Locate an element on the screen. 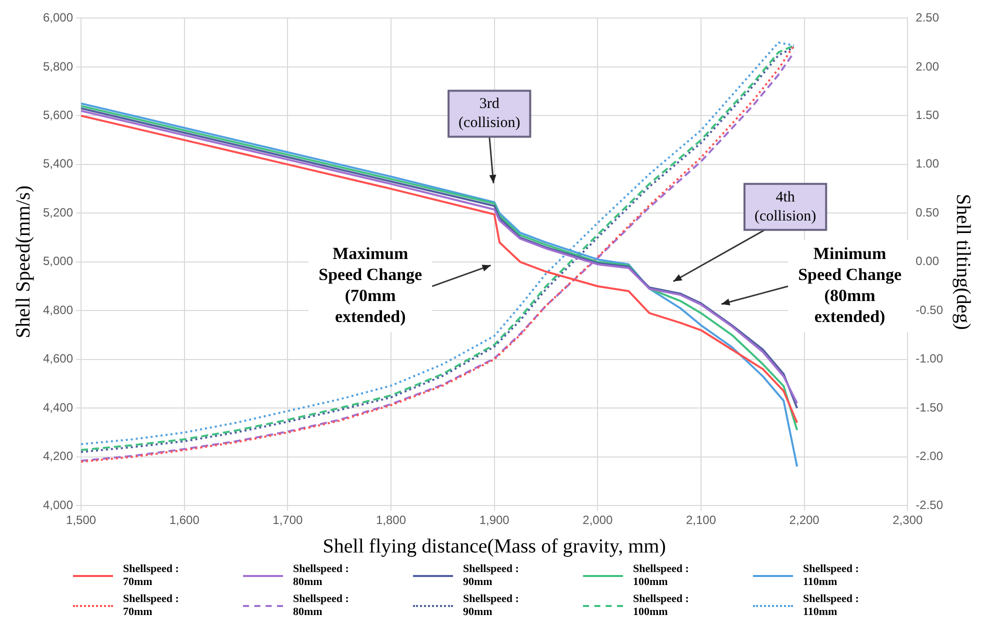 This screenshot has height=631, width=996. x-tick-label: 2,200 is located at coordinates (804, 520).